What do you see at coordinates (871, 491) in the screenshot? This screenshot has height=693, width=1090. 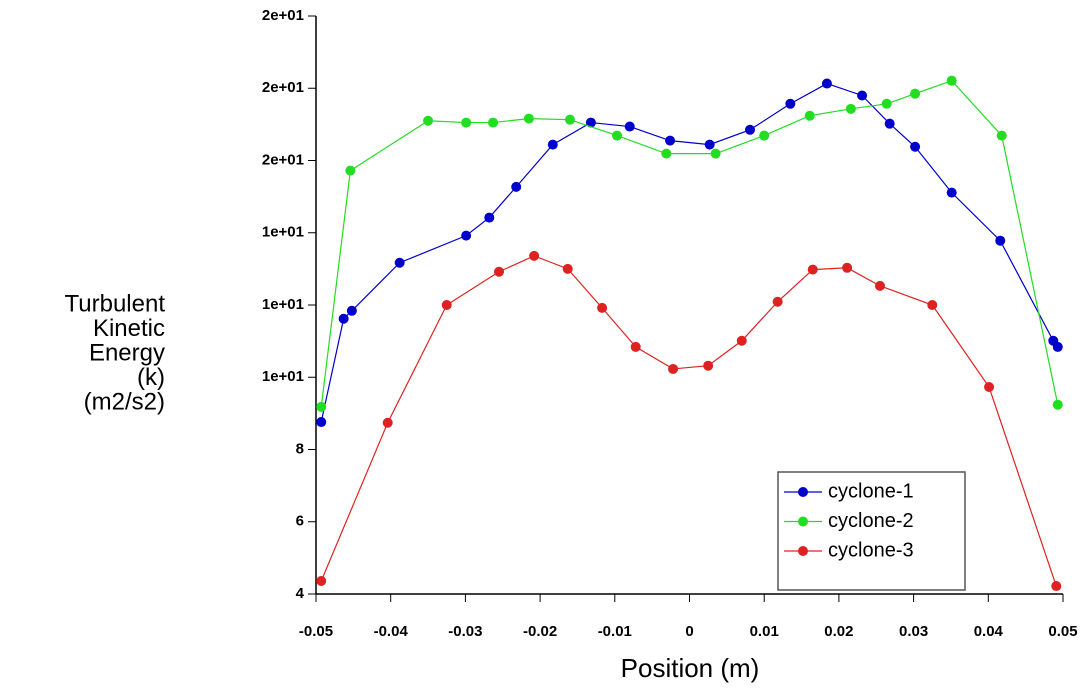 I see `legend-label: cyclone-1` at bounding box center [871, 491].